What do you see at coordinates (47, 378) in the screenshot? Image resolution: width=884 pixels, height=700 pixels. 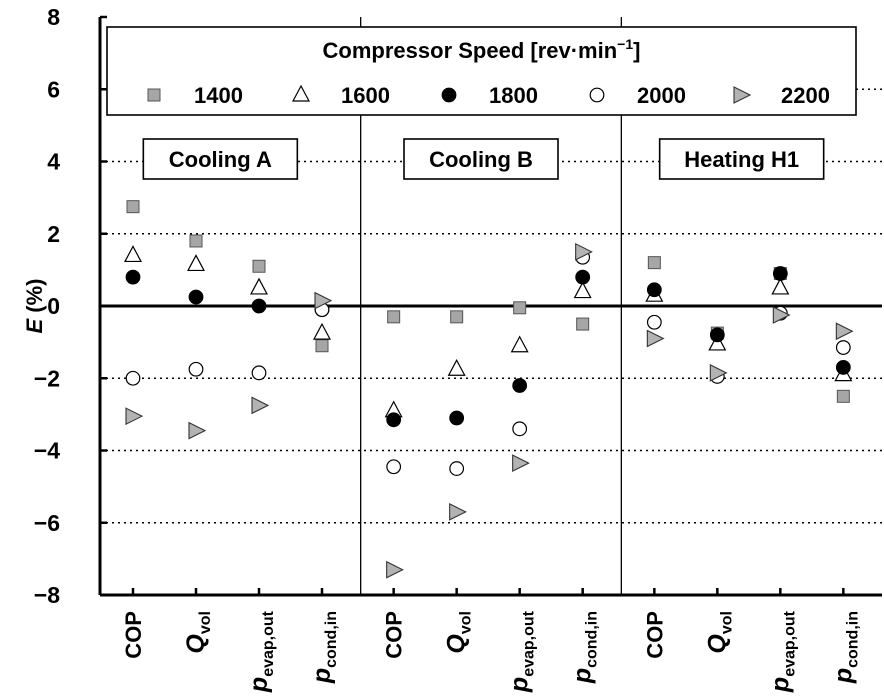 I see `y-tick-label: −2` at bounding box center [47, 378].